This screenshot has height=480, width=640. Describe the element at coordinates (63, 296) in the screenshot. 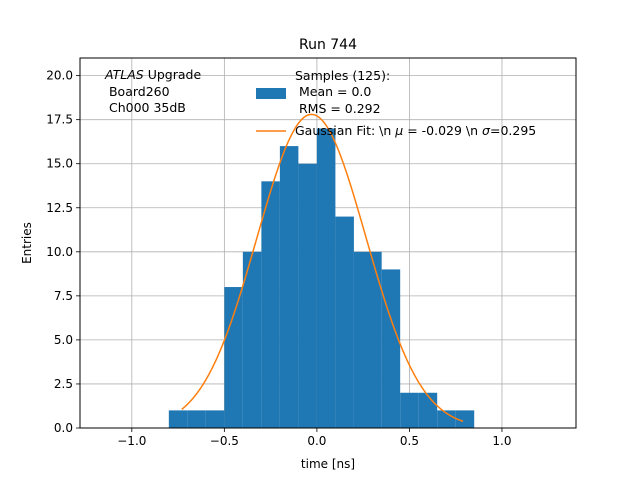

I see `y-tick-label-3: 7.5` at that location.